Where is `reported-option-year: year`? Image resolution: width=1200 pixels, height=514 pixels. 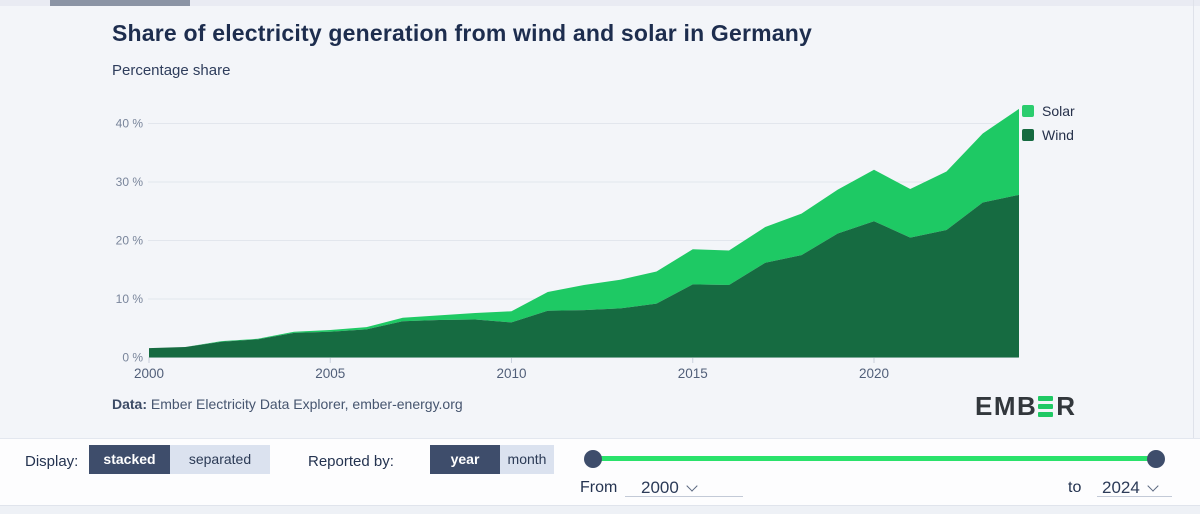
reported-option-year: year is located at coordinates (465, 459).